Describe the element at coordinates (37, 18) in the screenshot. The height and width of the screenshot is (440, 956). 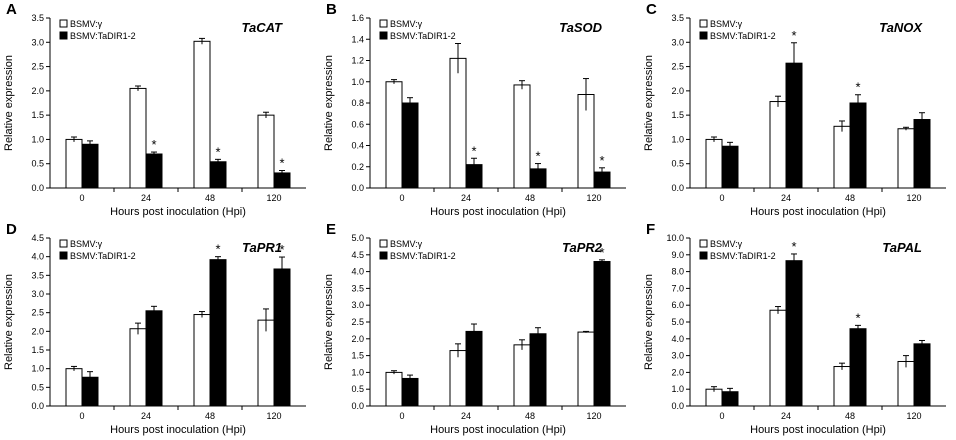
I see `y-tick-label: 3.5` at that location.